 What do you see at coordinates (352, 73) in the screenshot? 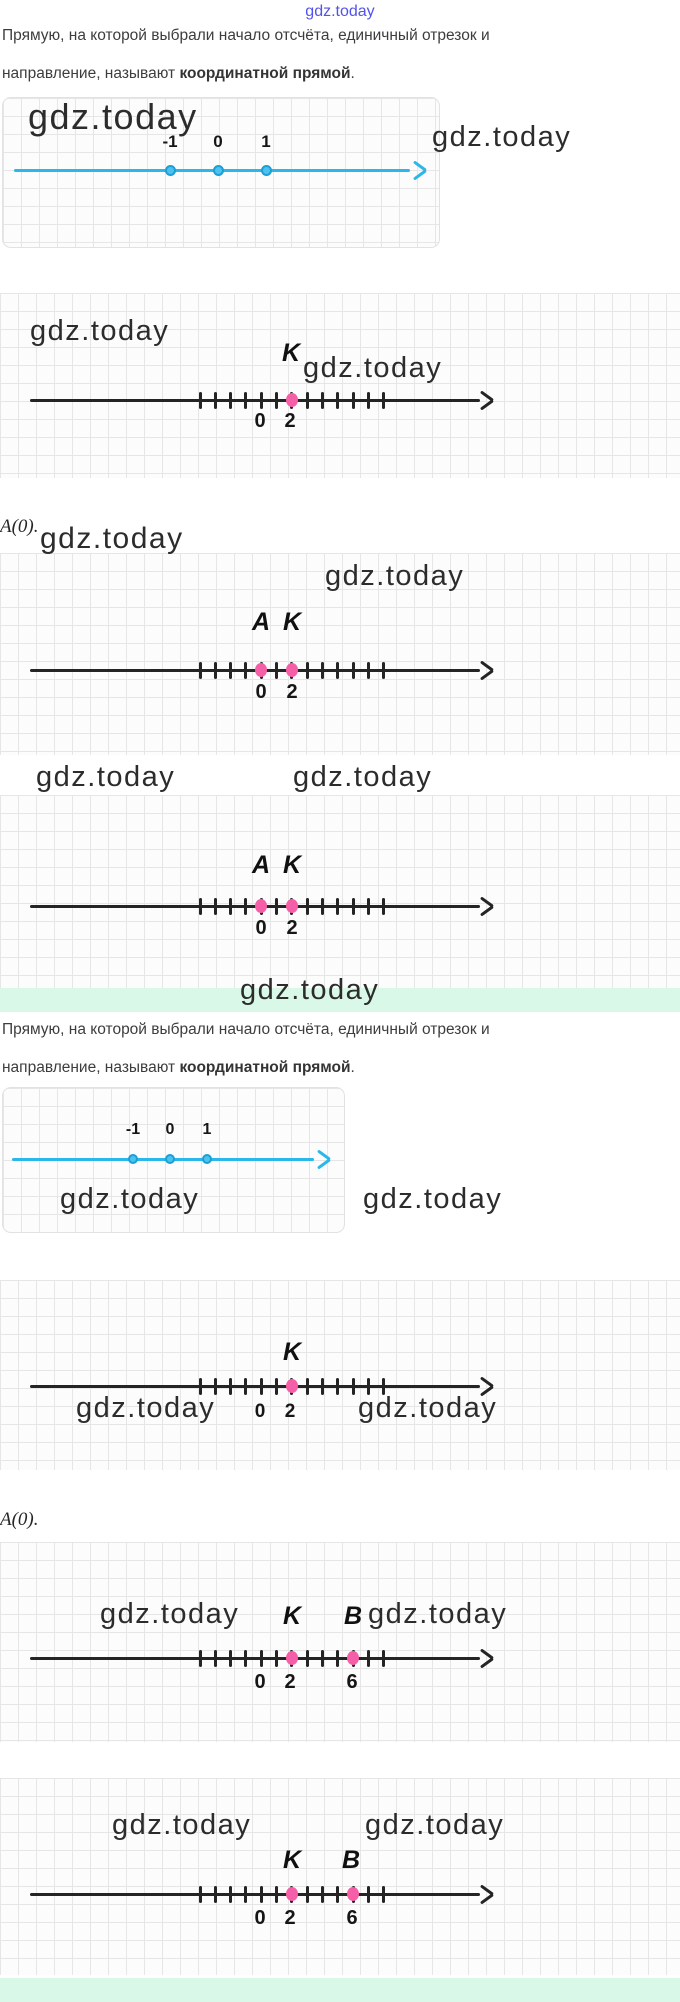
I see `paragraph-text: .` at bounding box center [352, 73].